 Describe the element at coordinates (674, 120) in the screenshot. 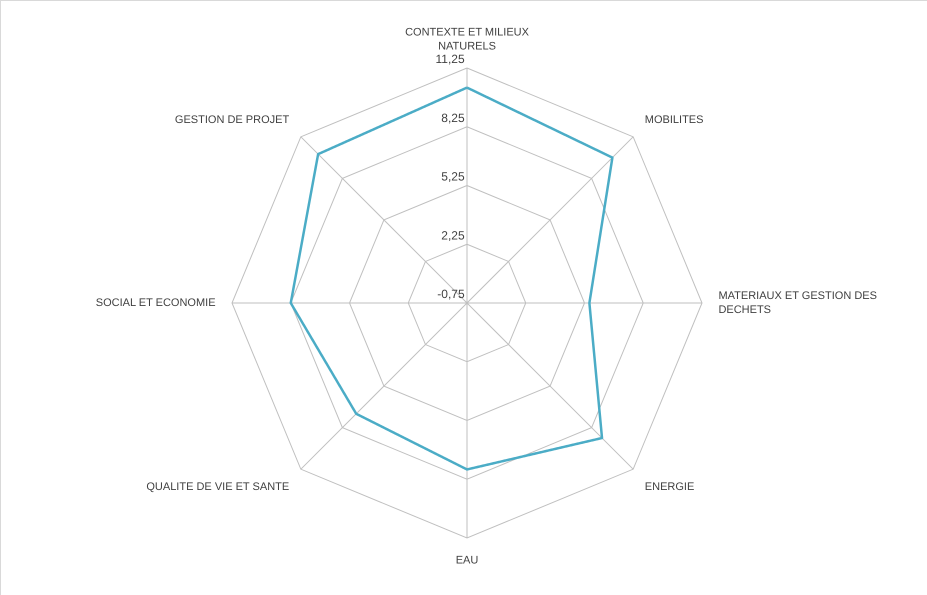

I see `spoke-label: MOBILITES` at that location.